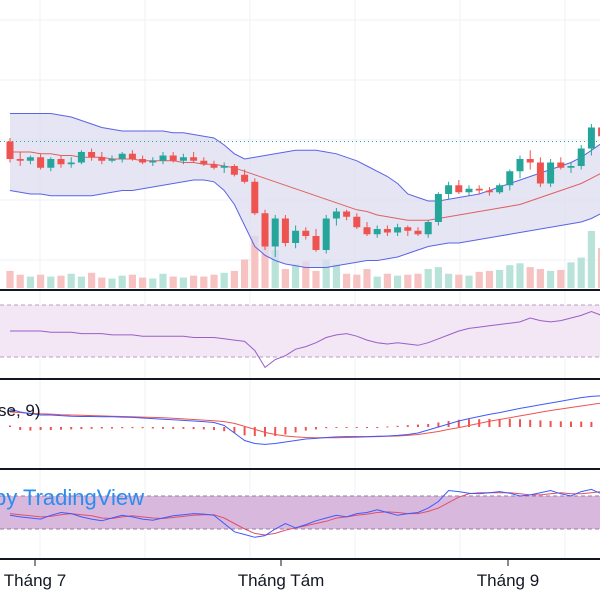  What do you see at coordinates (20, 410) in the screenshot?
I see `macd-legend-label: se, 9)` at bounding box center [20, 410].